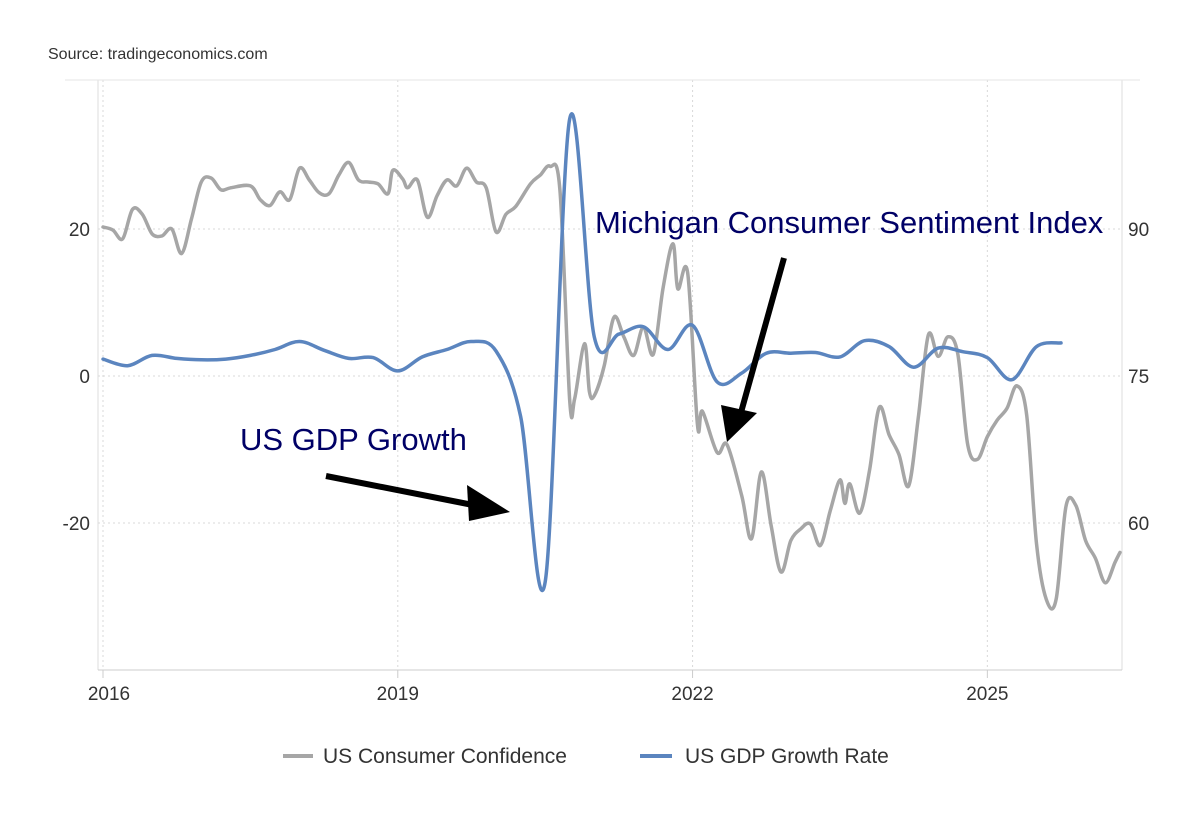 This screenshot has height=820, width=1200. Describe the element at coordinates (1138, 230) in the screenshot. I see `y-right-tick-label: 90` at that location.